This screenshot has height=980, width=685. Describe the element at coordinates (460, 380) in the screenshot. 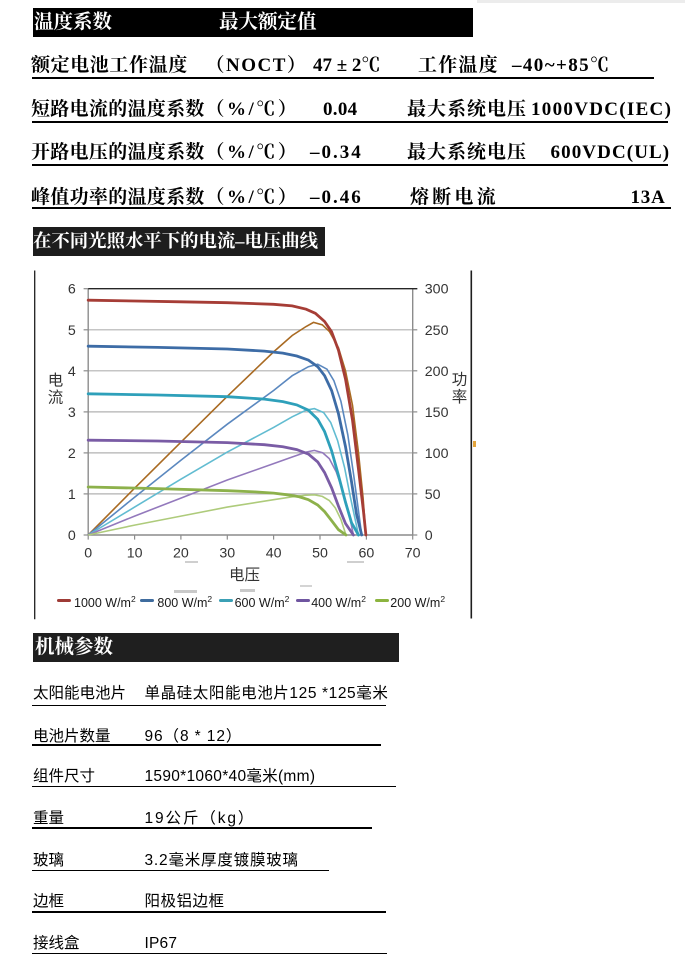

I see `svg-text: 功` at that location.